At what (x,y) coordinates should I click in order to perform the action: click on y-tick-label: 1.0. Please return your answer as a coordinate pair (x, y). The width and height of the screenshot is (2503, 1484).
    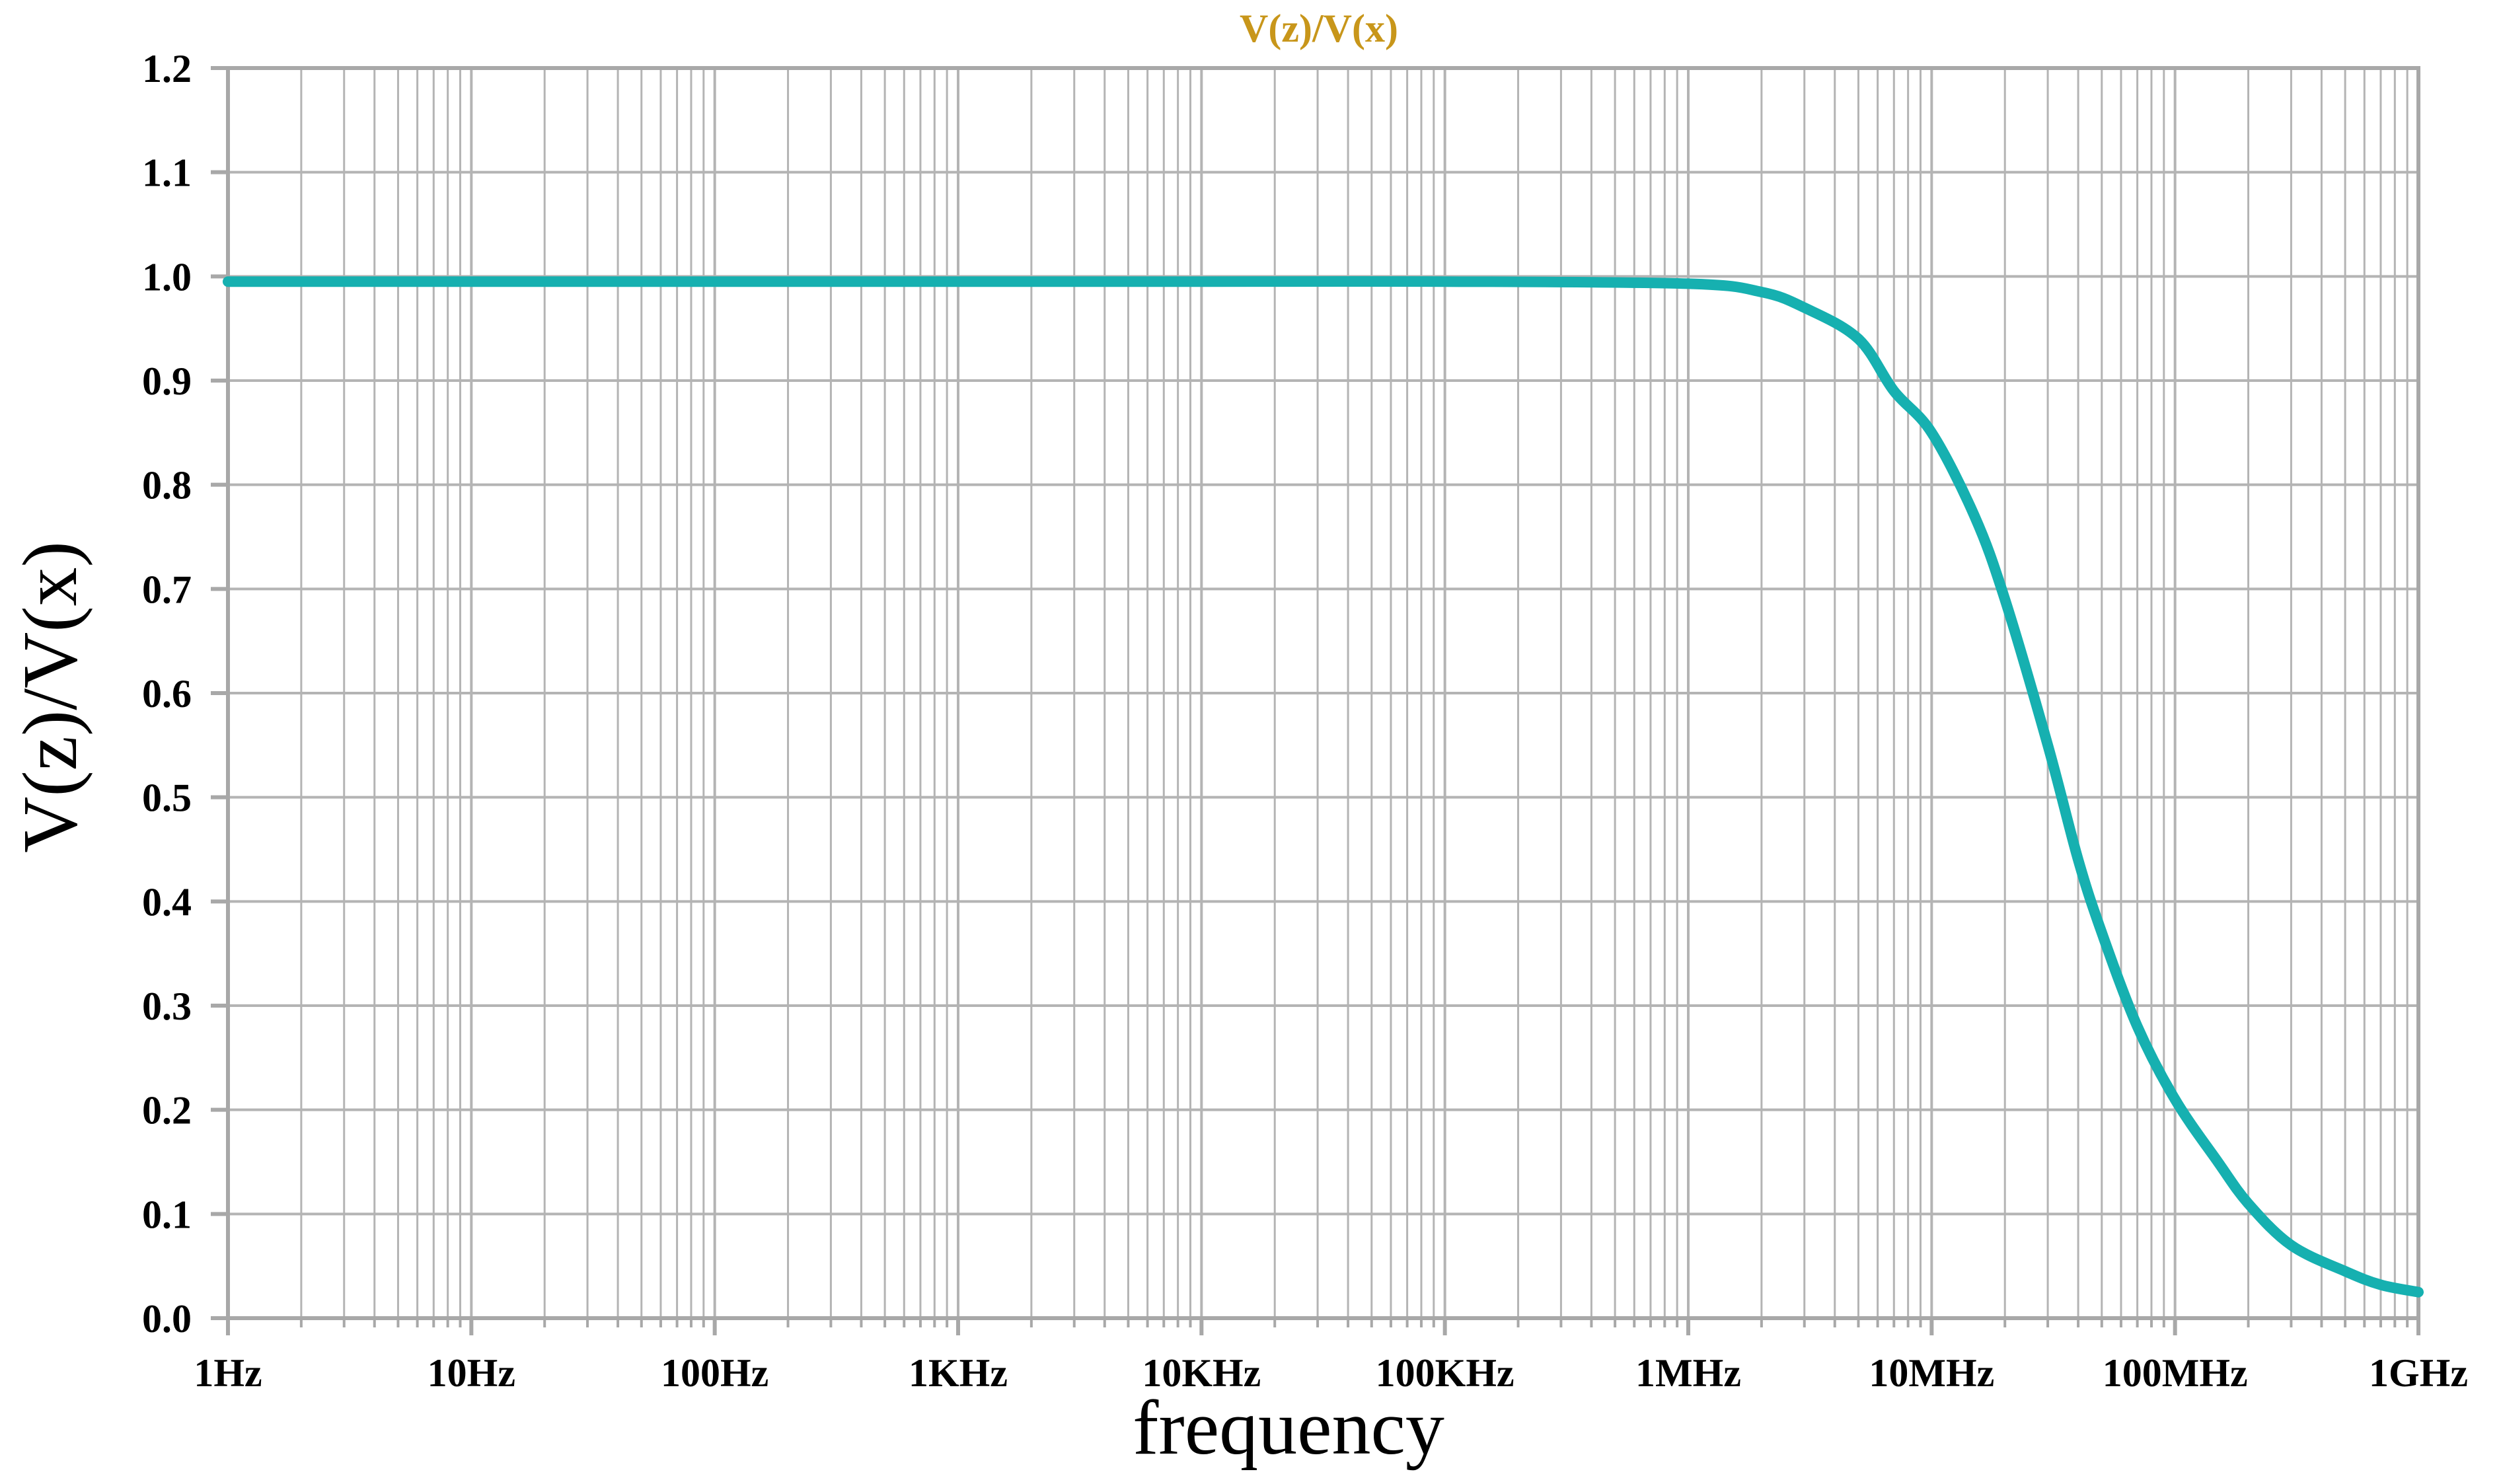
    Looking at the image, I should click on (167, 277).